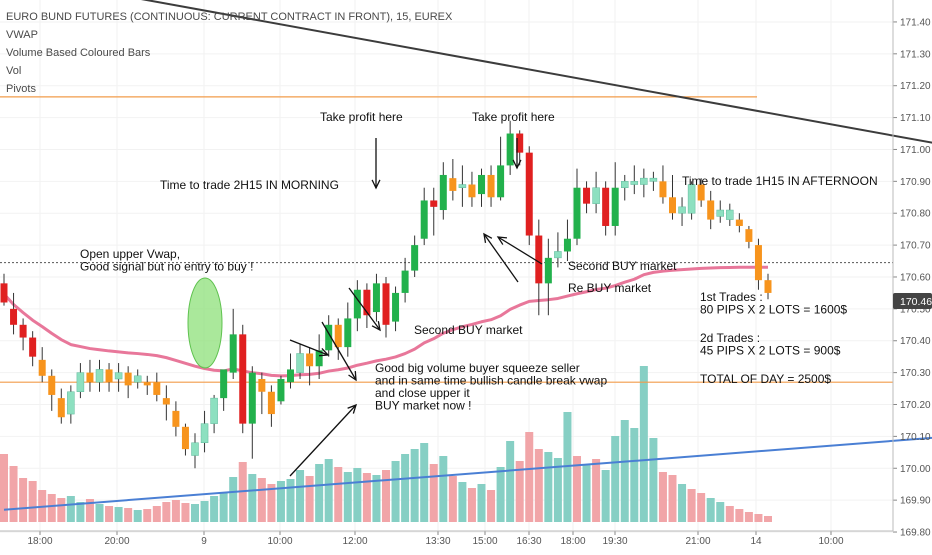 Image resolution: width=932 pixels, height=555 pixels. Describe the element at coordinates (915, 150) in the screenshot. I see `y-tick-label: 171.00` at that location.